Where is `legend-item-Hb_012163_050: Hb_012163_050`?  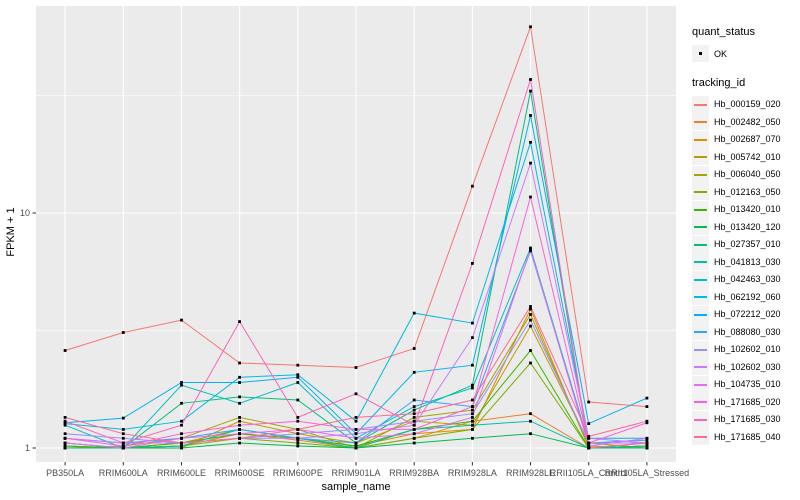 legend-item-Hb_012163_050: Hb_012163_050 is located at coordinates (745, 192).